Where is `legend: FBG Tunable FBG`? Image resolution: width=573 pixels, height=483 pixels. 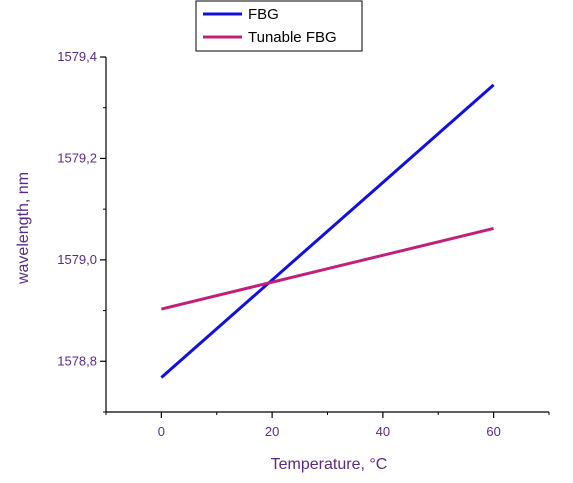
legend: FBG Tunable FBG is located at coordinates (279, 26).